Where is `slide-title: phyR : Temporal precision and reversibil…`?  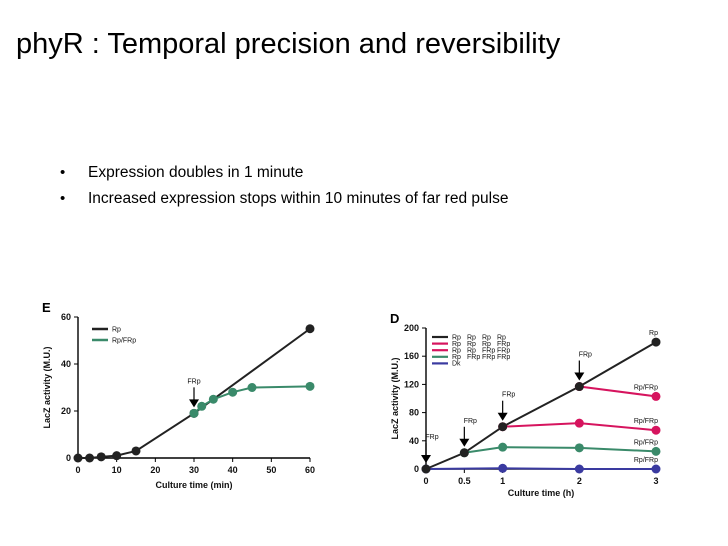
slide-title: phyR : Temporal precision and reversibil… is located at coordinates (288, 44).